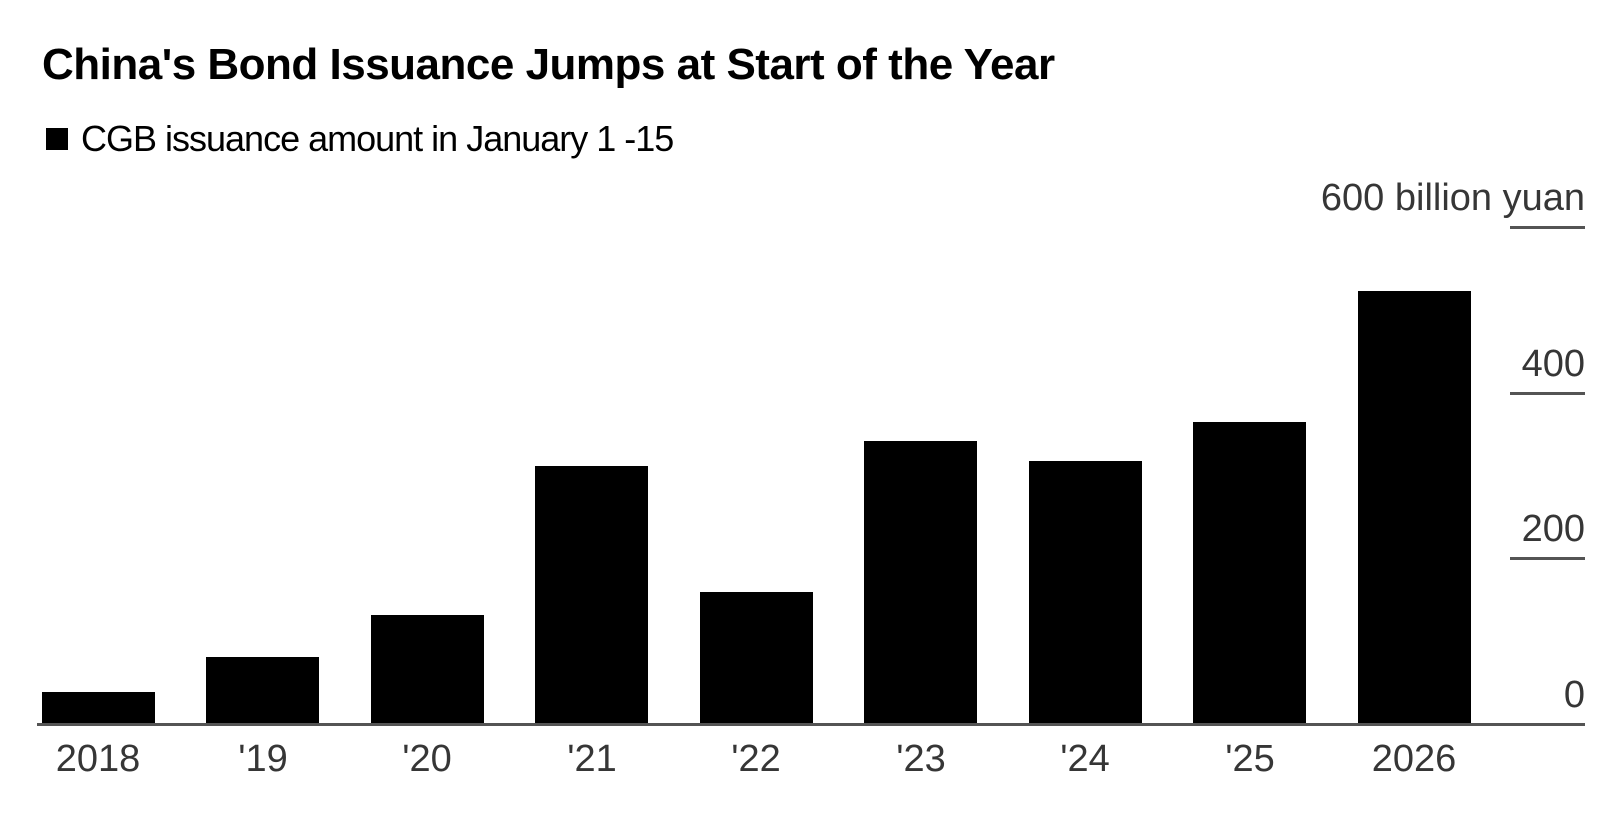  What do you see at coordinates (1574, 695) in the screenshot?
I see `y-tick-label-0: 0` at bounding box center [1574, 695].